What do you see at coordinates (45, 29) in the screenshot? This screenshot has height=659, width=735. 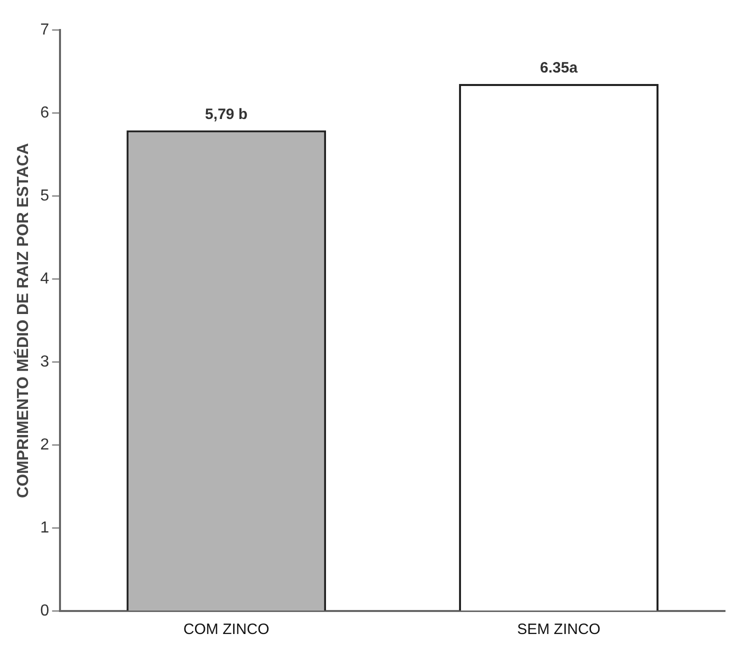 I see `y-tick-label: 7` at bounding box center [45, 29].